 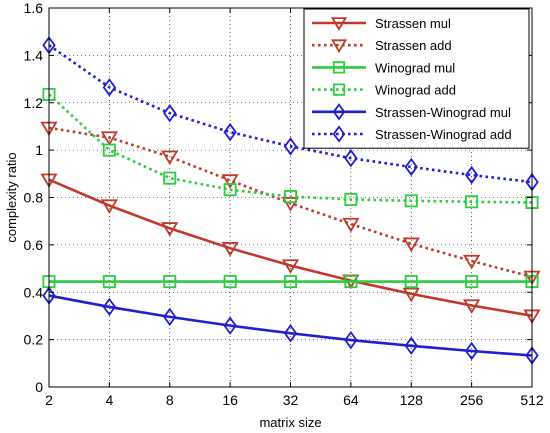 What do you see at coordinates (34, 340) in the screenshot?
I see `y-tick-label: 0.2` at bounding box center [34, 340].